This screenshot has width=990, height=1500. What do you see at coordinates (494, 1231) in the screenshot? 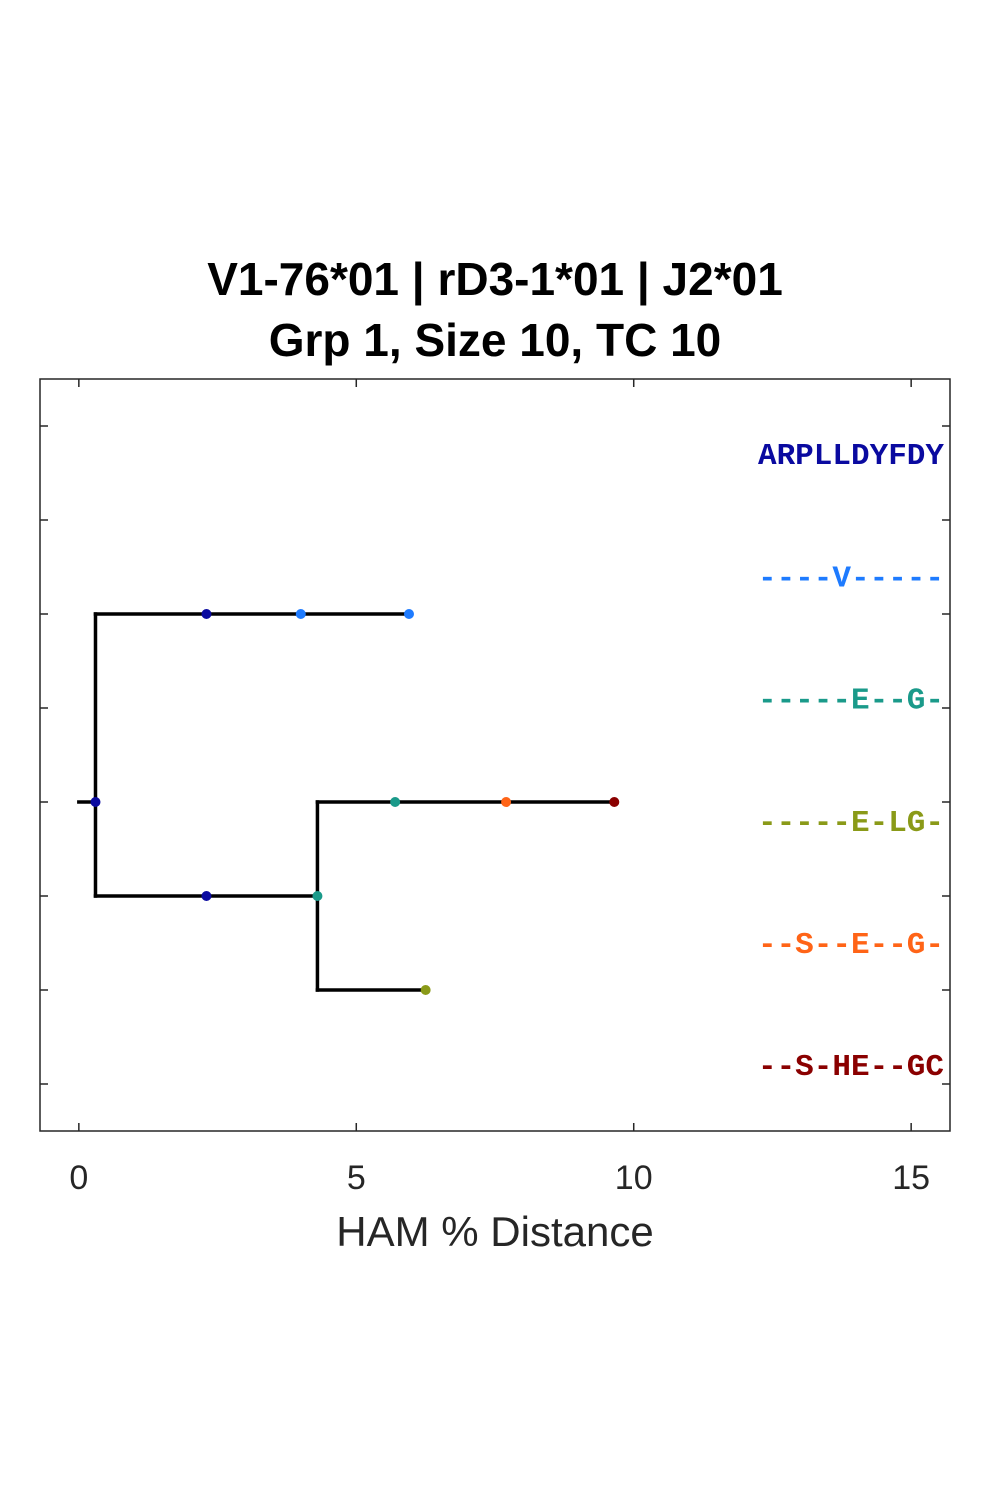
I see `x-axis-label: HAM % Distance` at bounding box center [494, 1231].